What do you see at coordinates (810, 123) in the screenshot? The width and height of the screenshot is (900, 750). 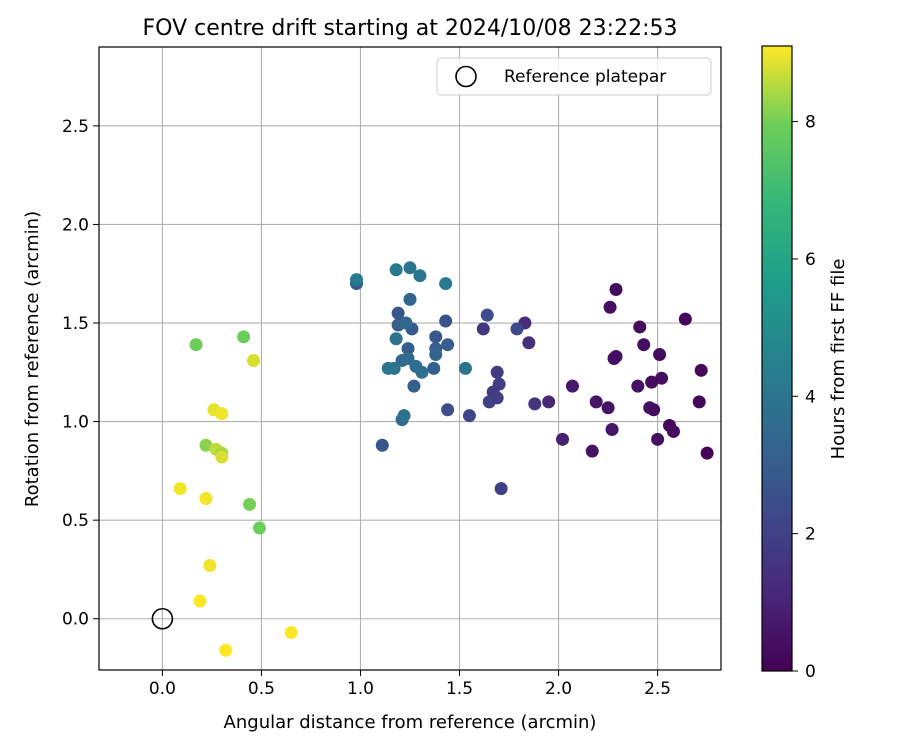 I see `colorbar-tick-label: 8` at bounding box center [810, 123].